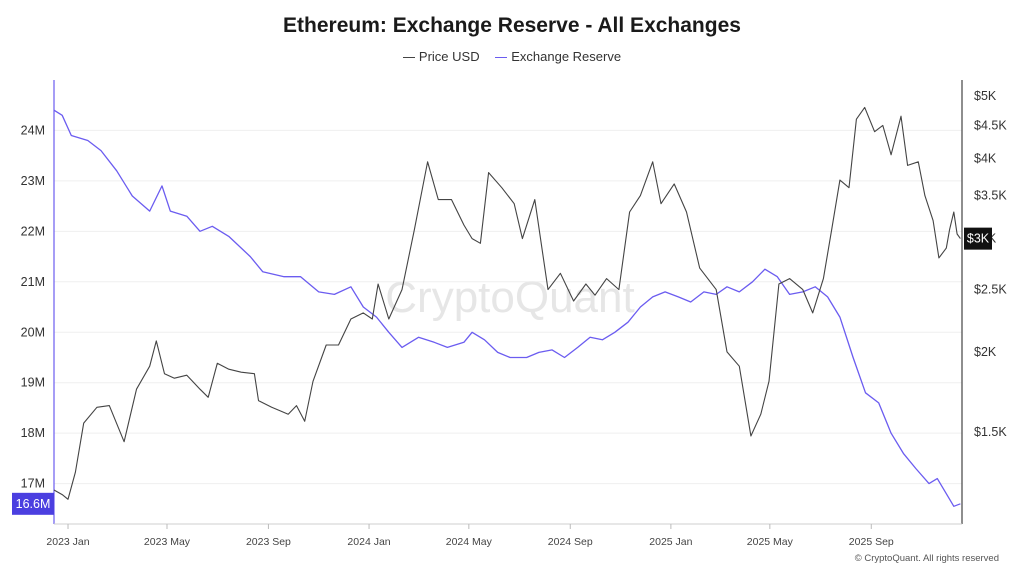 The width and height of the screenshot is (1024, 576). I want to click on current-reserve-label: 16.6M, so click(33, 504).